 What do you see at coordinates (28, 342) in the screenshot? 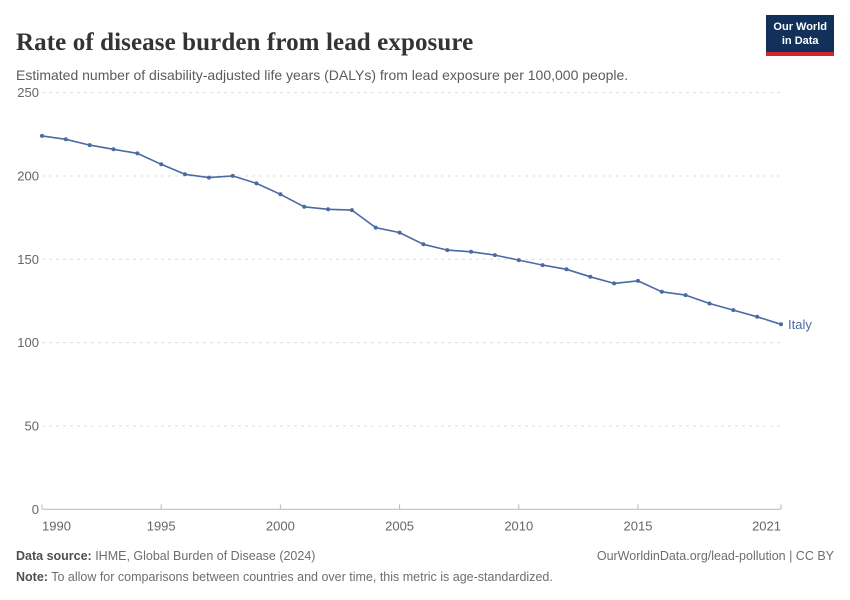
I see `y-tick-label: 100` at bounding box center [28, 342].